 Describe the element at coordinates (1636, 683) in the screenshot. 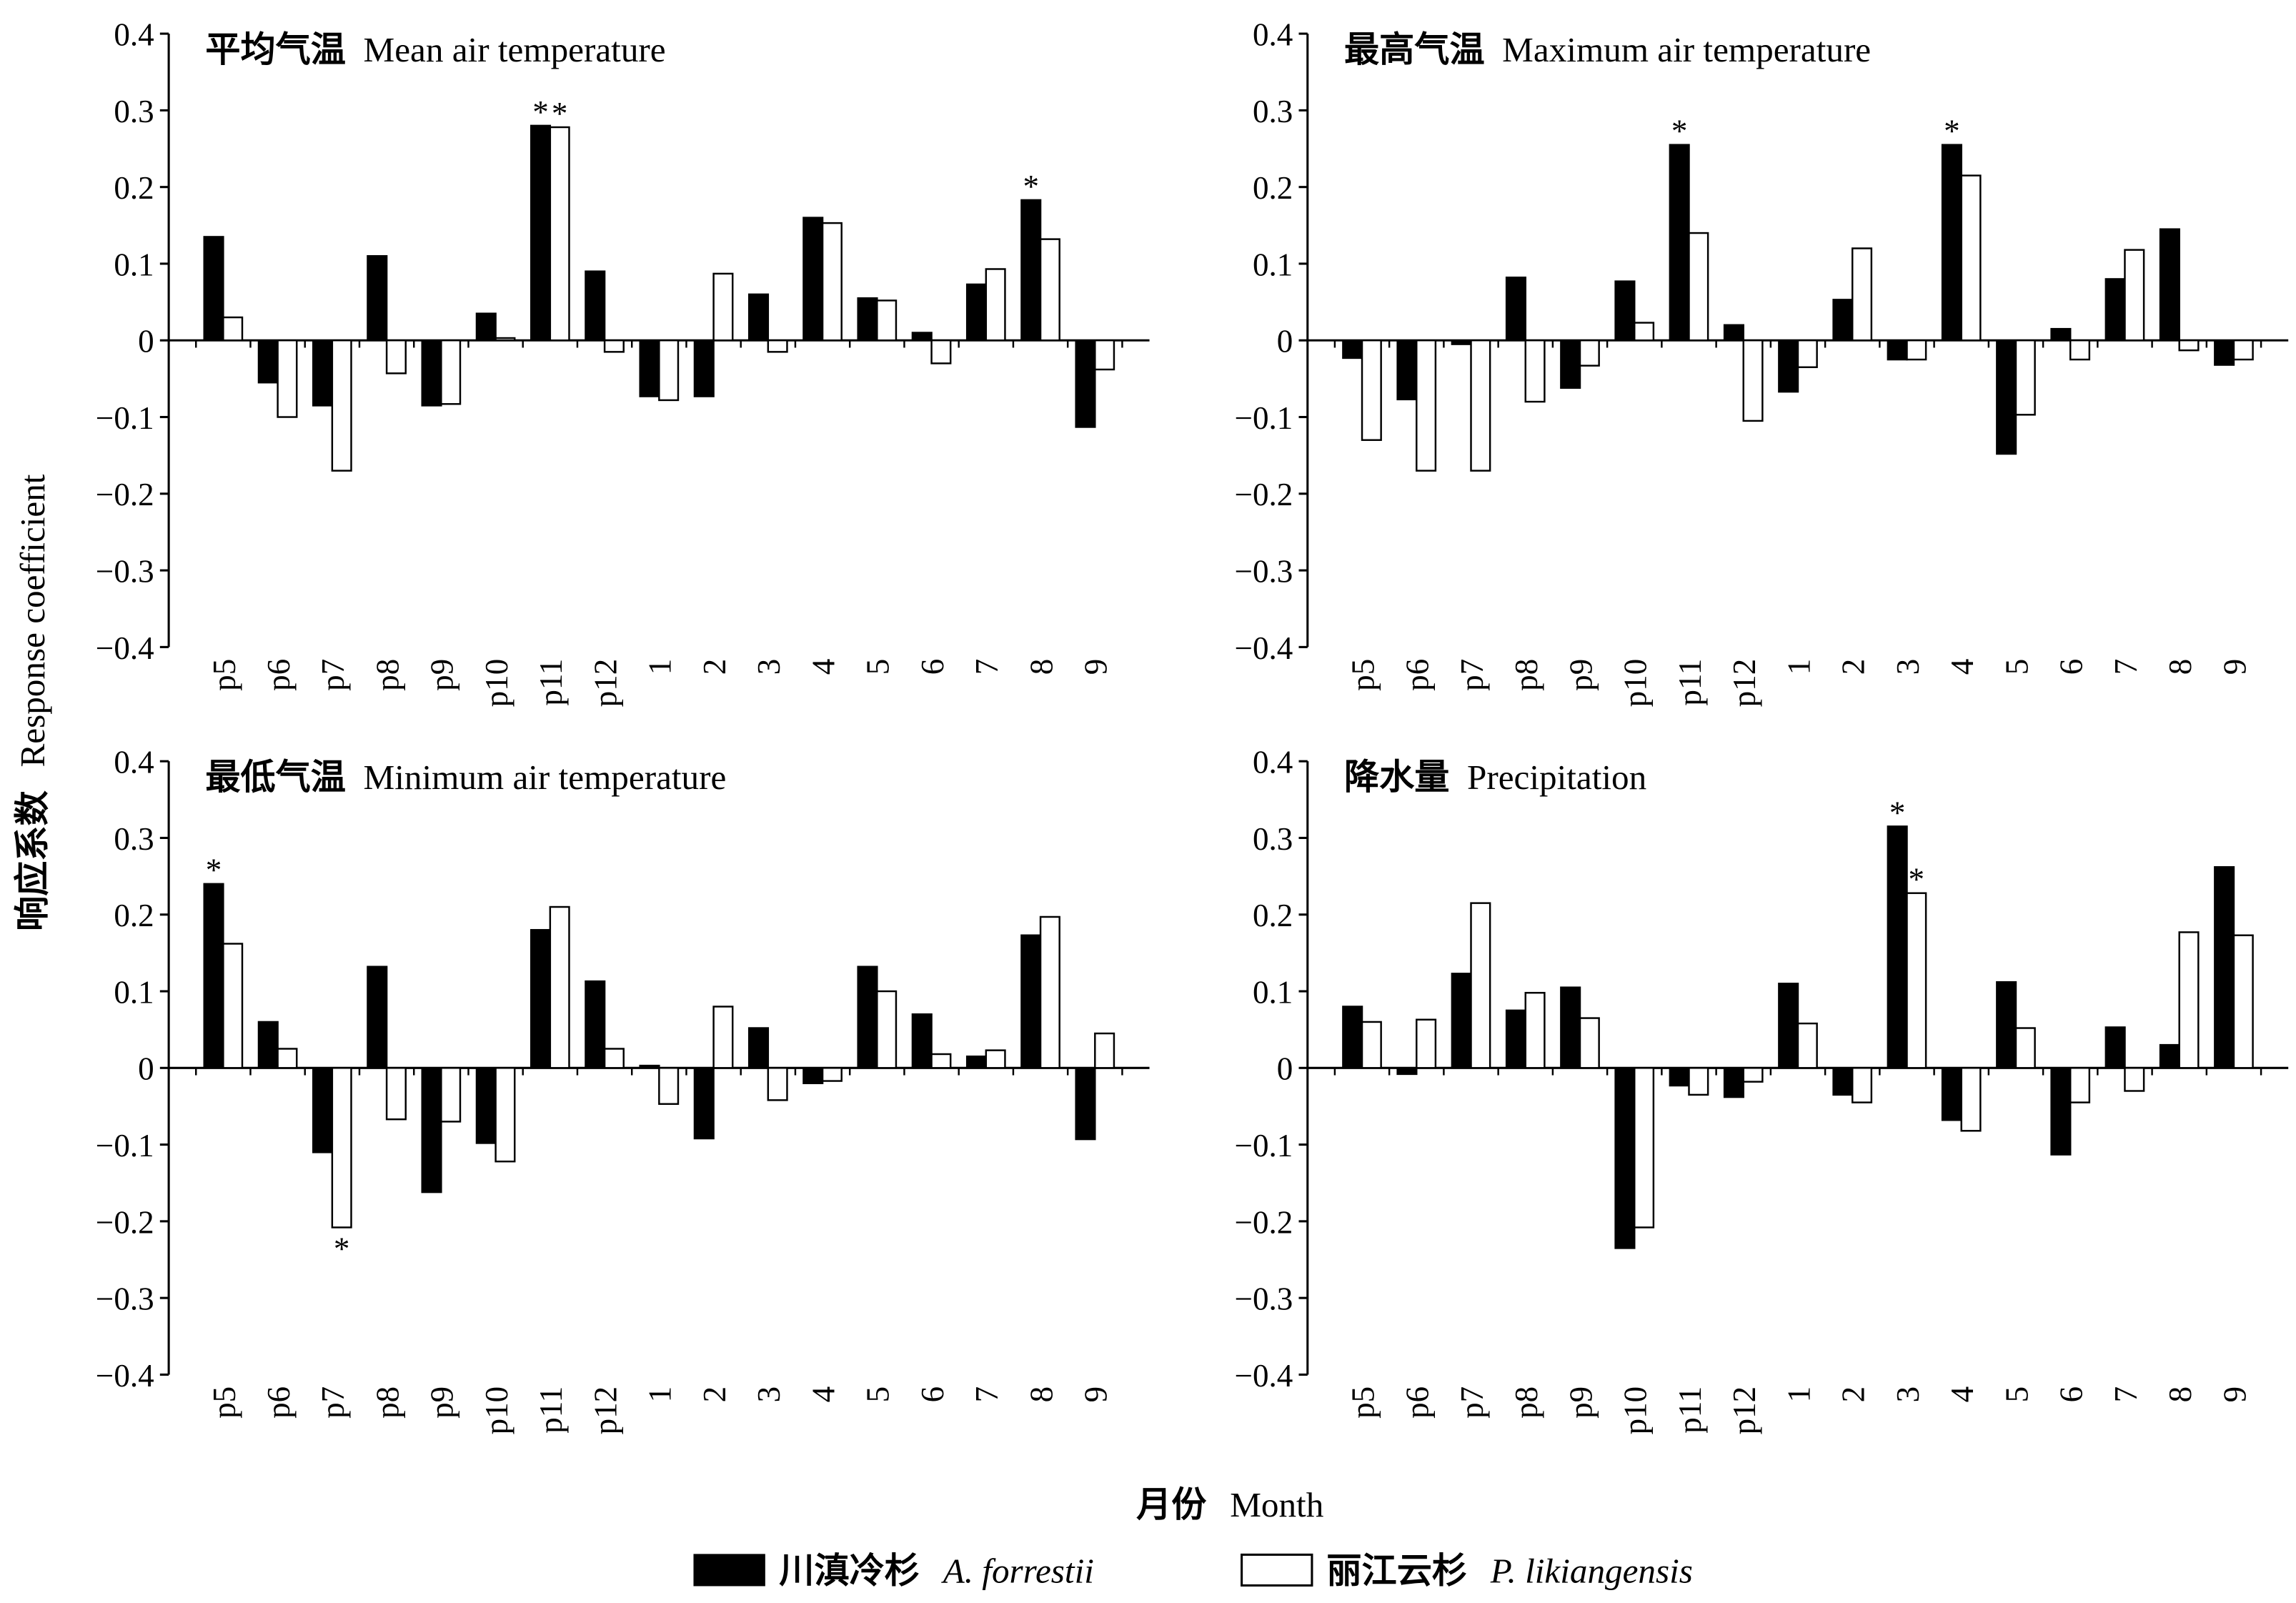

I see `x-tick-label: p10` at that location.